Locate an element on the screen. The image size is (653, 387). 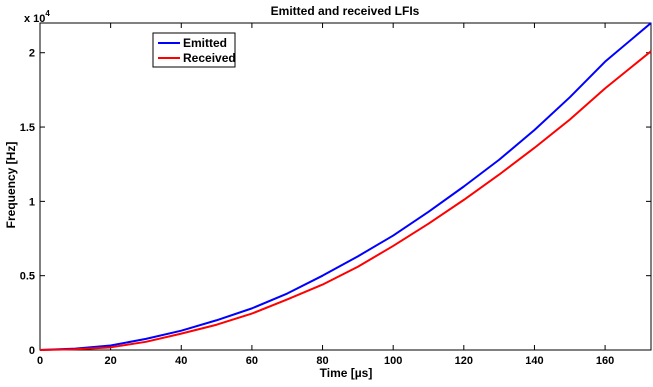
chart-title: Emitted and received LFIs is located at coordinates (345, 11).